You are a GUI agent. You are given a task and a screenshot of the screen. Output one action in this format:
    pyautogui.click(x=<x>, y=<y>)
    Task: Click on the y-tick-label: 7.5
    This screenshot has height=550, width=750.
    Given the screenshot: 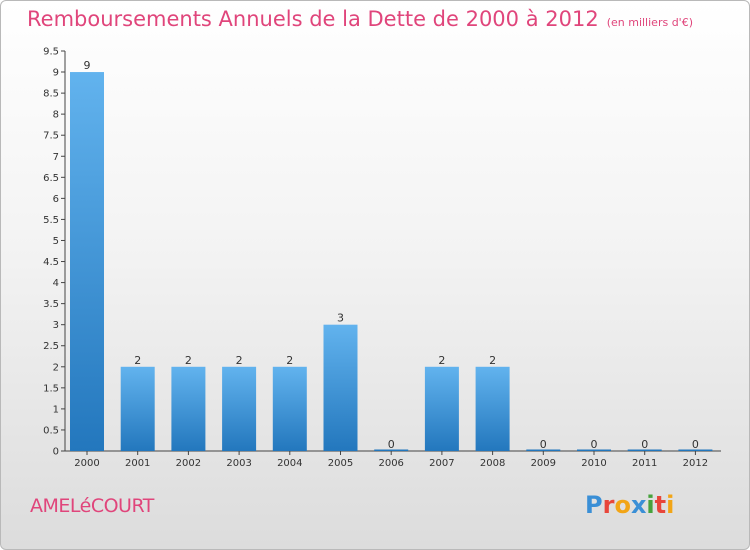 What is the action you would take?
    pyautogui.click(x=51, y=136)
    